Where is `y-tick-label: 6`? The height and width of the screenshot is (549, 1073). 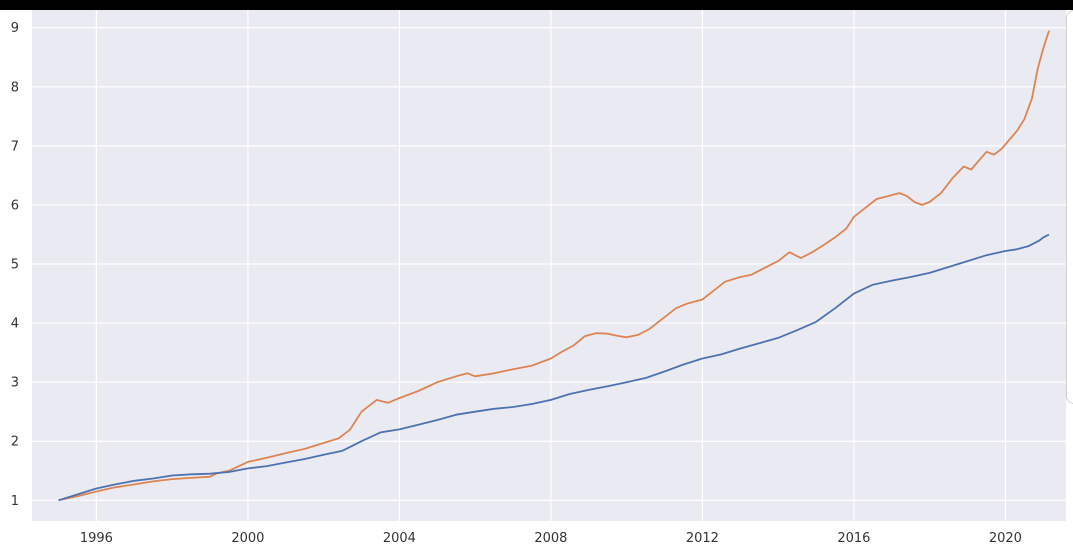 y-tick-label: 6 is located at coordinates (15, 205).